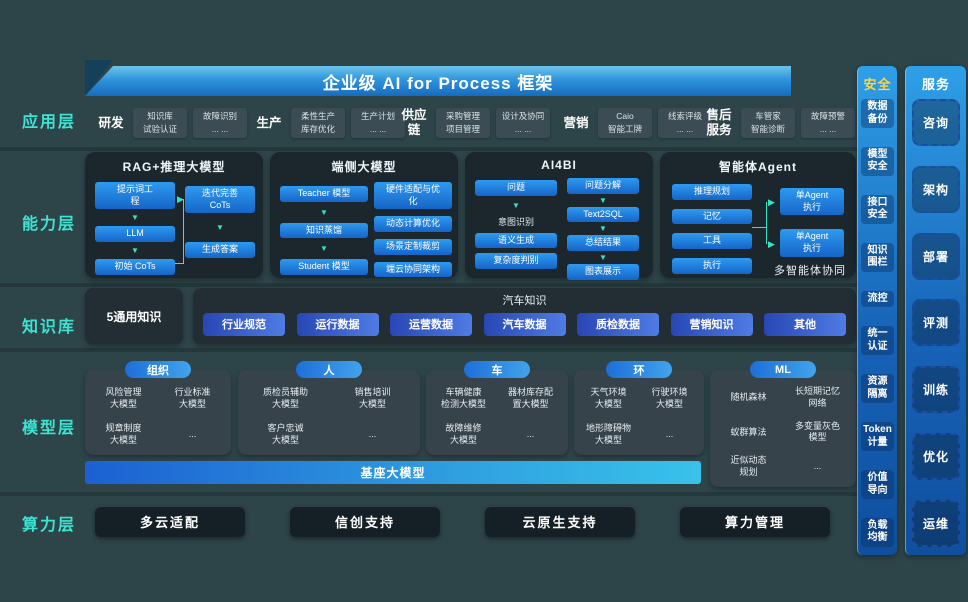 The image size is (968, 602). Describe the element at coordinates (413, 247) in the screenshot. I see `flow-node: 场景定制裁剪` at that location.